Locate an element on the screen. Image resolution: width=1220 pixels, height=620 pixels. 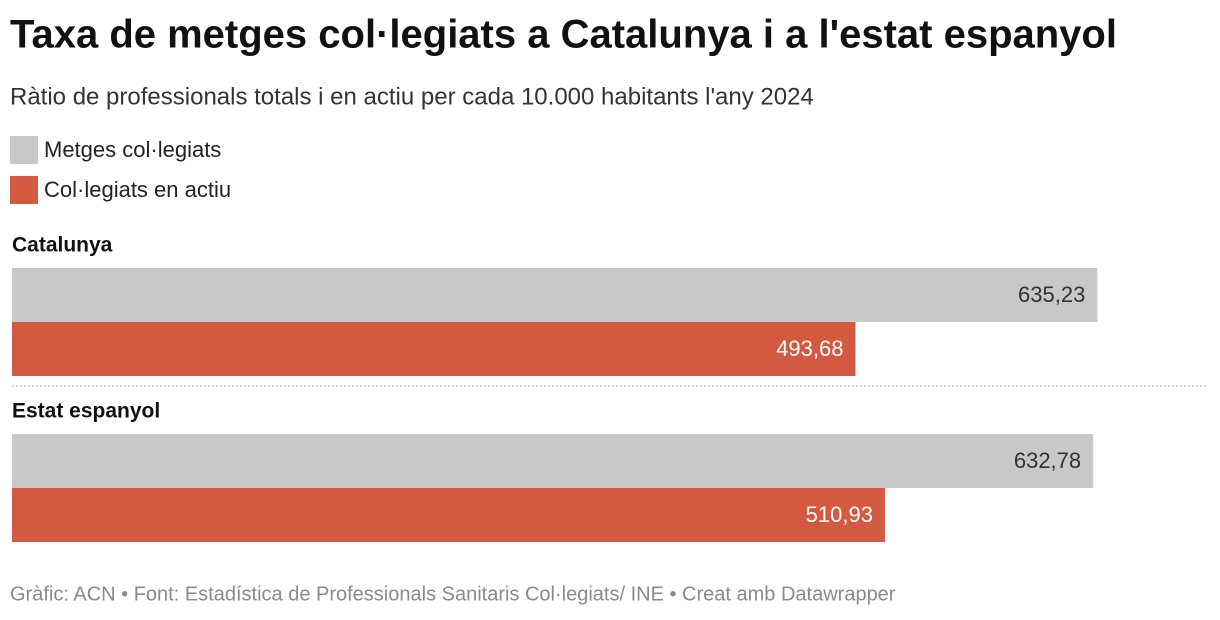
value-label: 493,68 is located at coordinates (809, 348).